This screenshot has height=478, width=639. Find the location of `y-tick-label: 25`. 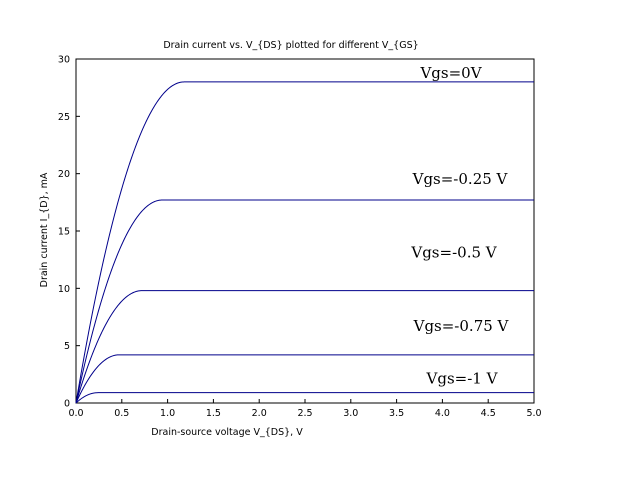

y-tick-label: 25 is located at coordinates (64, 117).